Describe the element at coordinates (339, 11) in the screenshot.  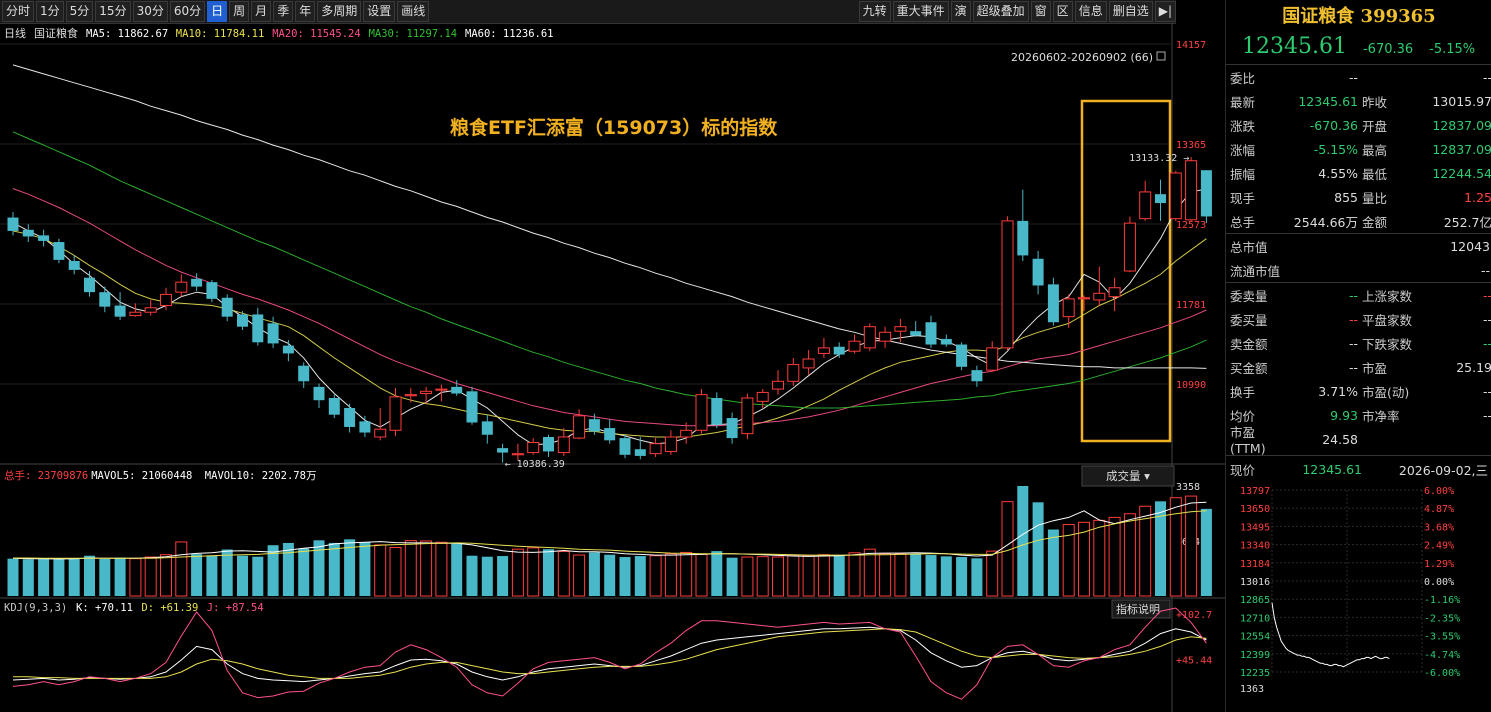
I see `period-tab-11: 多周期` at that location.